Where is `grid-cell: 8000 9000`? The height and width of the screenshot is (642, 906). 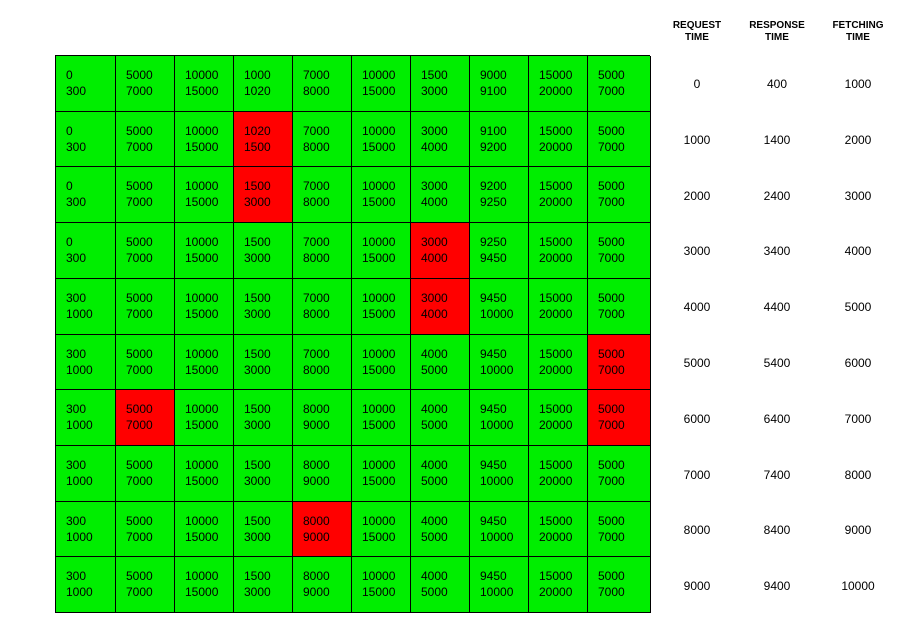 grid-cell: 8000 9000 is located at coordinates (322, 418).